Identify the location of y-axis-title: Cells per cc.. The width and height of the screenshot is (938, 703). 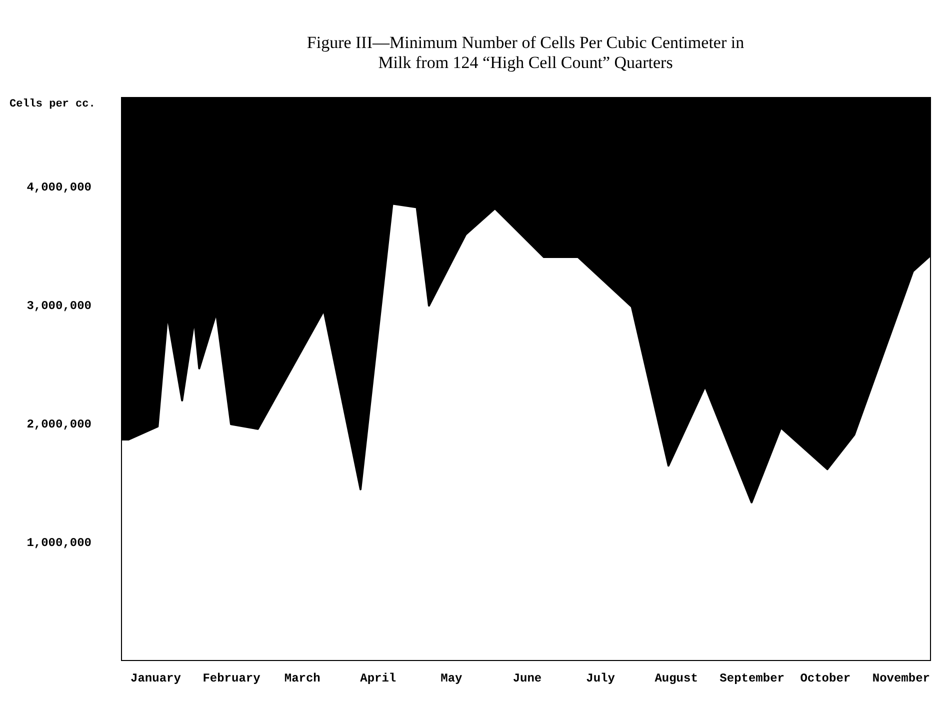
(53, 104).